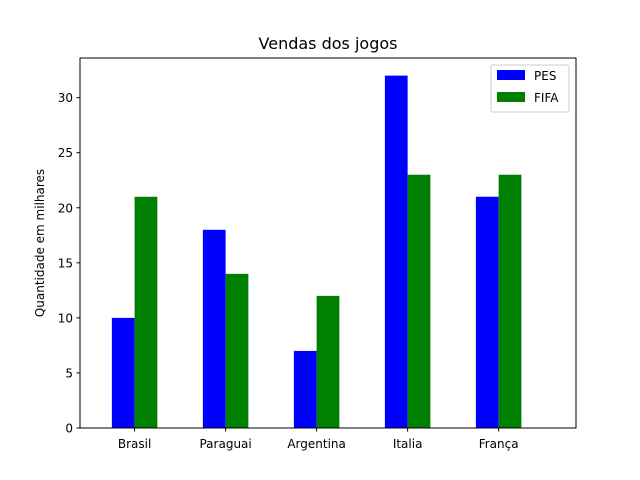 The image size is (640, 480). Describe the element at coordinates (237, 350) in the screenshot. I see `bar-fifa-paraguai` at that location.